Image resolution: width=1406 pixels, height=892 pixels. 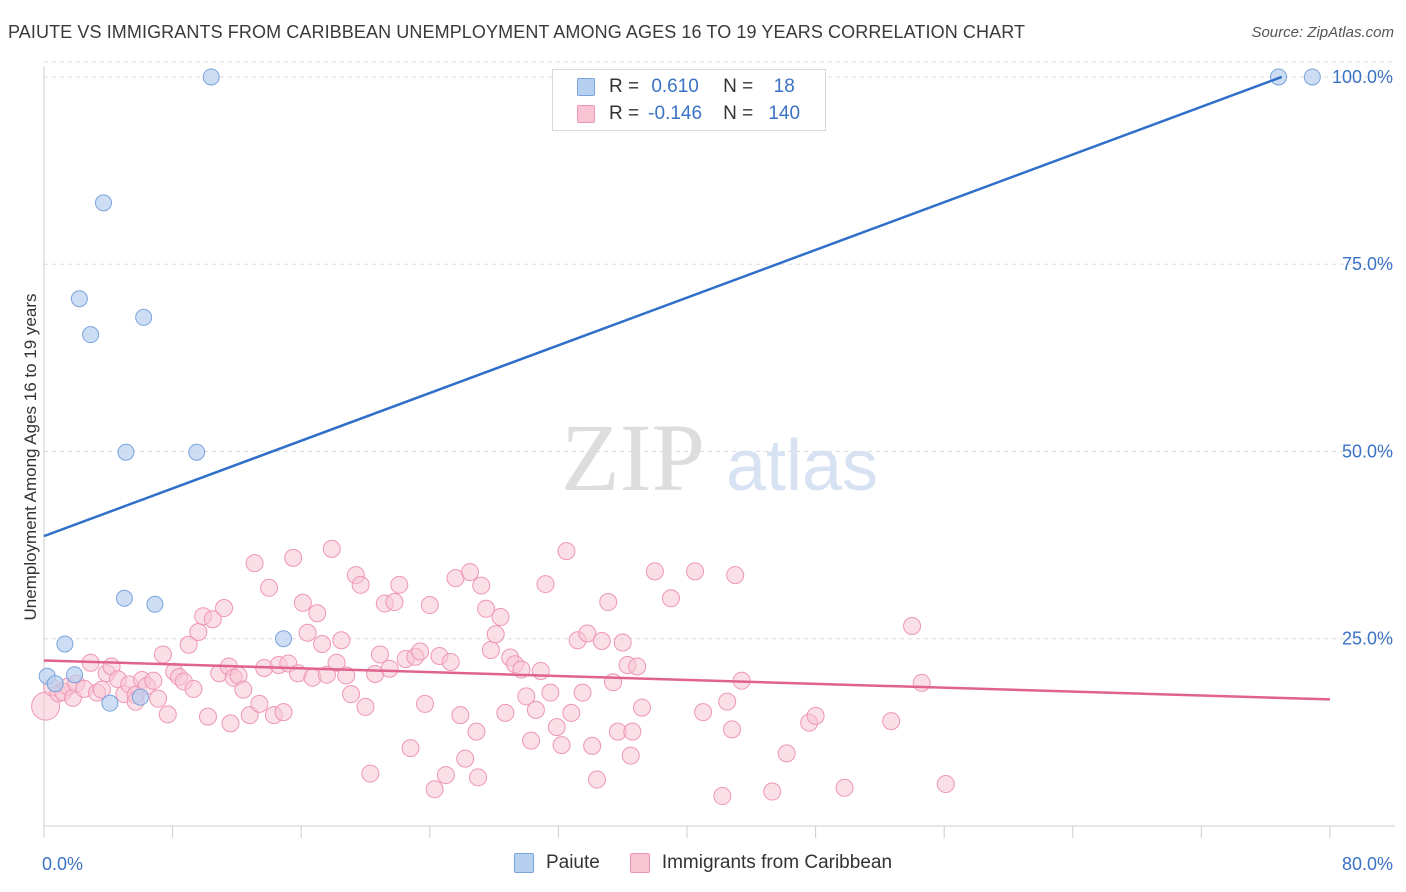 What do you see at coordinates (523, 863) in the screenshot?
I see `legend-swatch-paiute` at bounding box center [523, 863].